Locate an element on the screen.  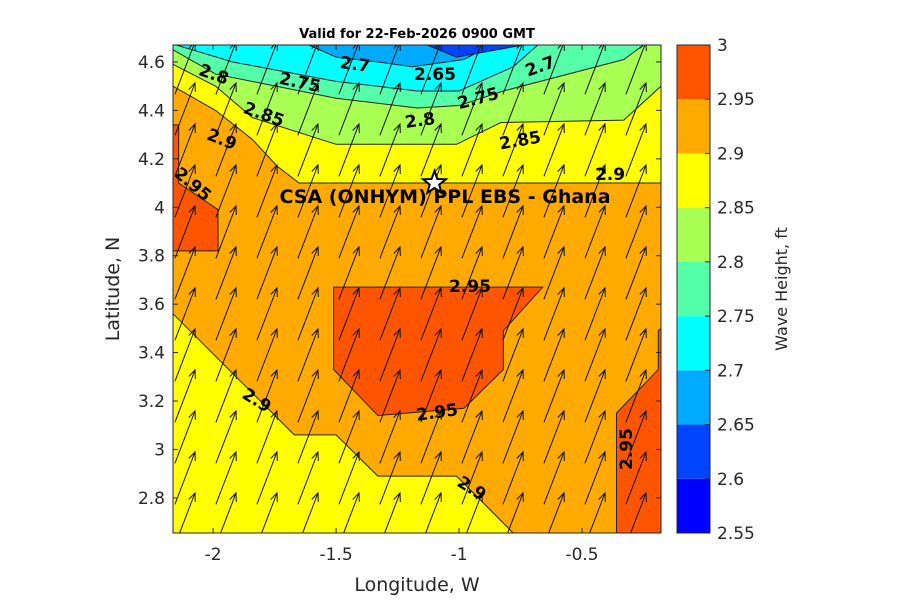
y-axis-label: Latitude, N is located at coordinates (113, 289).